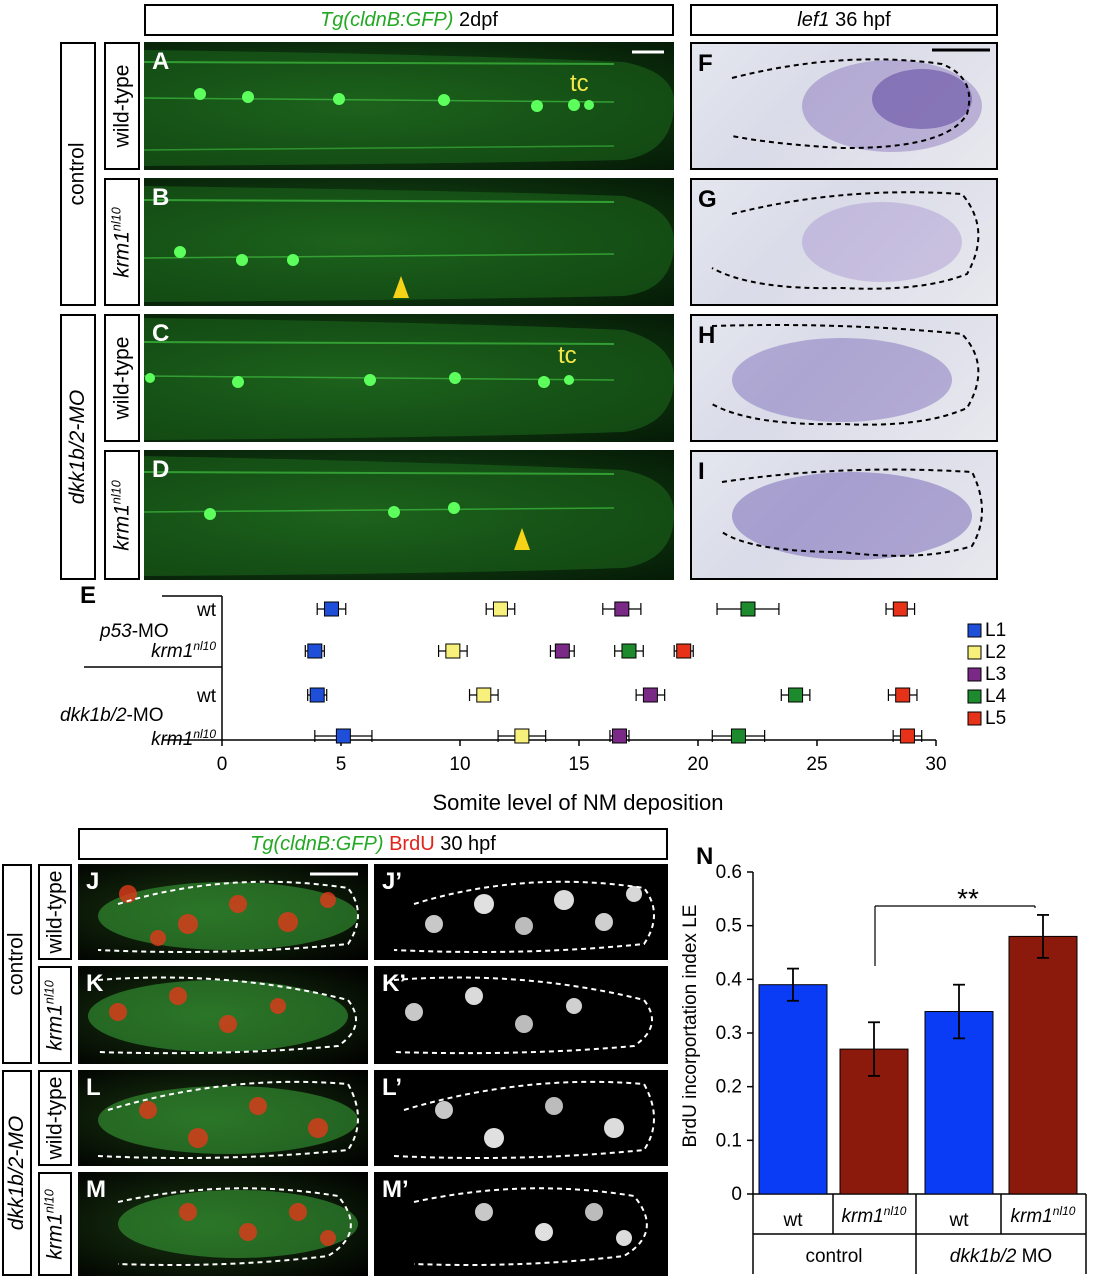 Image resolution: width=1094 pixels, height=1280 pixels. I want to click on legend-label: L5, so click(995, 718).